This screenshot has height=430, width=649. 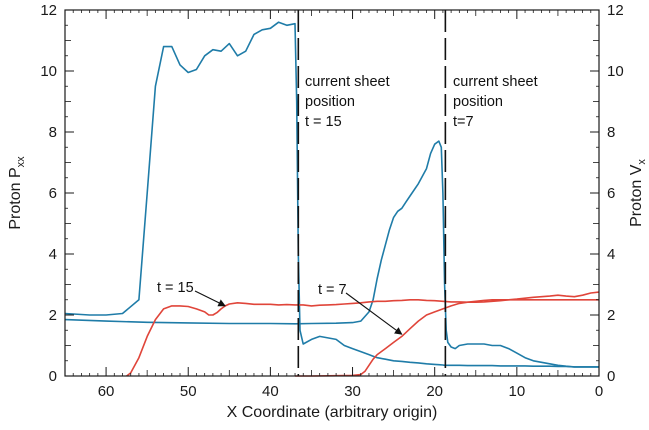 I want to click on y-right-tick-label: 10, so click(x=615, y=71).